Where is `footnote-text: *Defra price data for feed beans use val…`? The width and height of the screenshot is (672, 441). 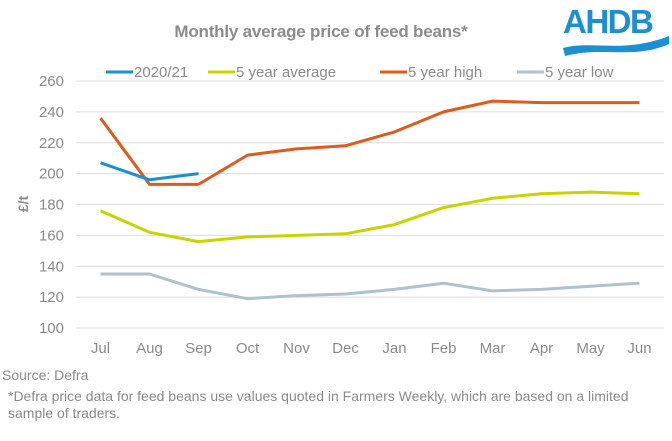 footnote-text: *Defra price data for feed beans use val… is located at coordinates (318, 404).